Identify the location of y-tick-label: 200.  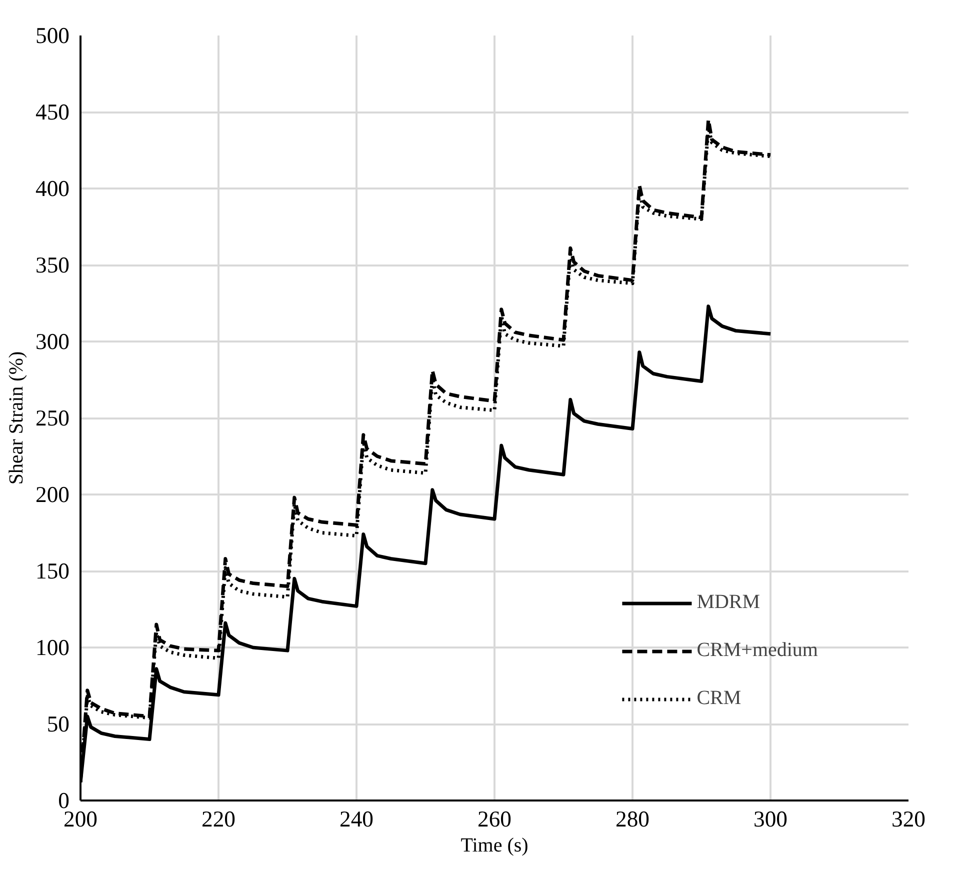
(53, 494).